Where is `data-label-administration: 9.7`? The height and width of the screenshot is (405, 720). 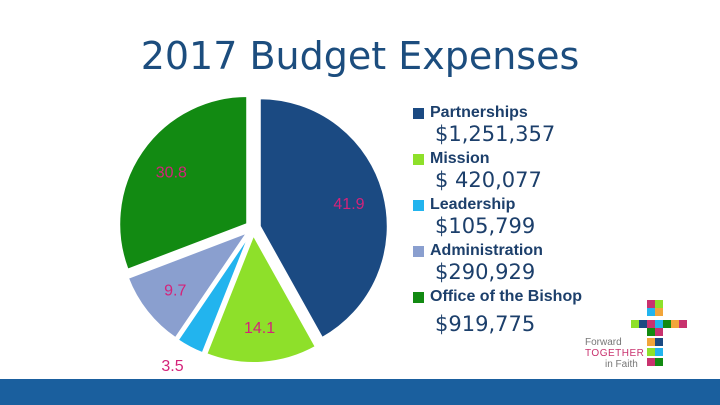 data-label-administration: 9.7 is located at coordinates (175, 291).